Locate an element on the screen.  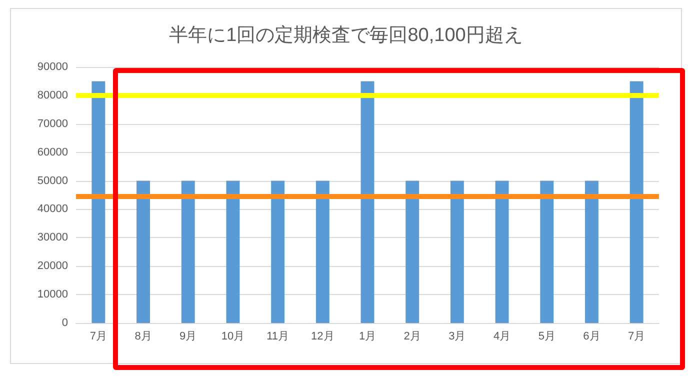
y-tick-label: 40000 is located at coordinates (52, 209).